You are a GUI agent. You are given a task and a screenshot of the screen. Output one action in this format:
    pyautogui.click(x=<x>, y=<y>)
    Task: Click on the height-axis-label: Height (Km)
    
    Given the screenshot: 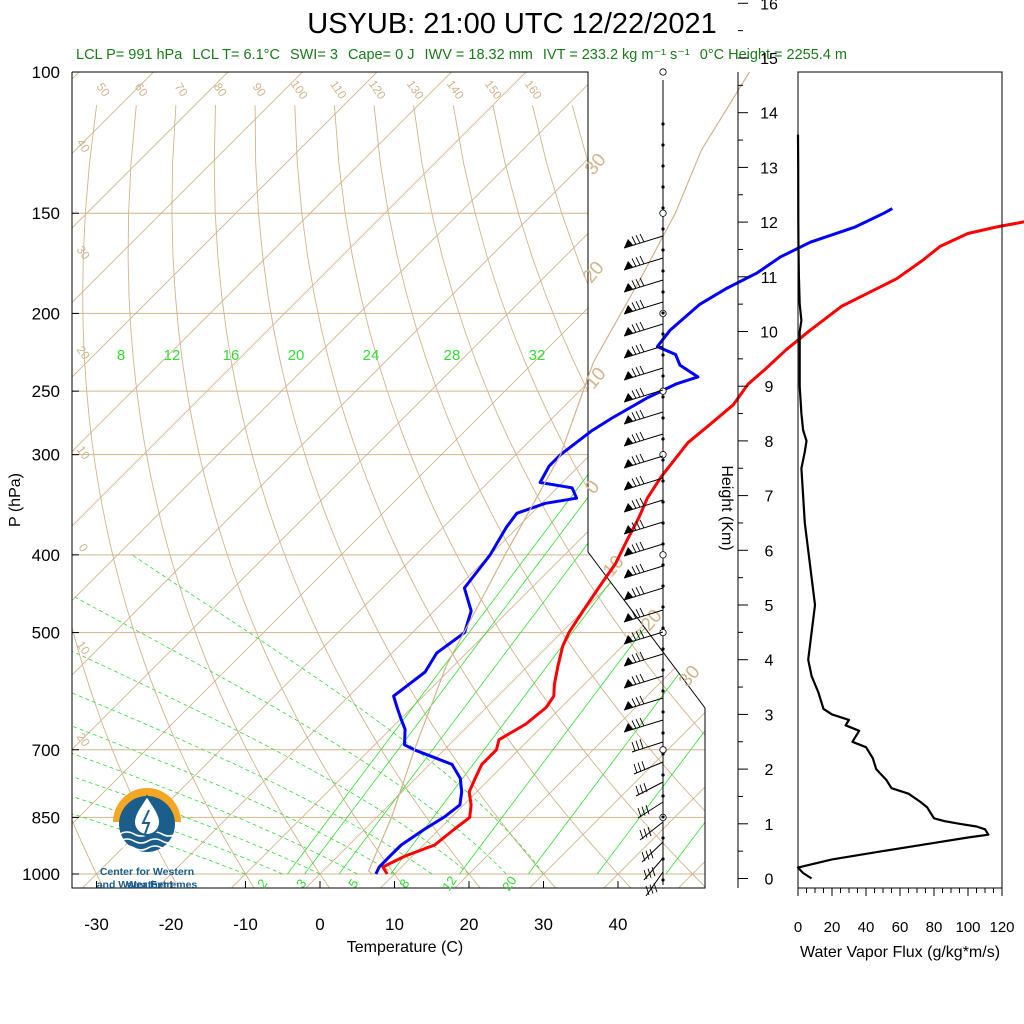 What is the action you would take?
    pyautogui.click(x=726, y=507)
    